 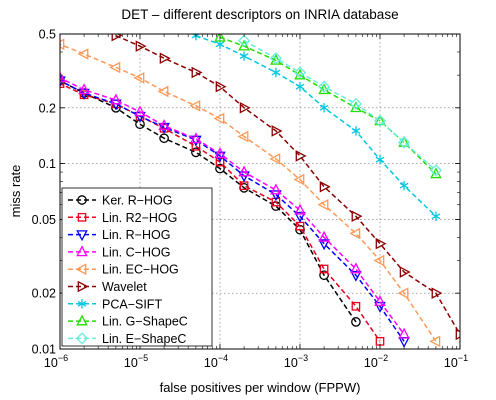 I want to click on legend-label: PCA−SIFT, so click(x=132, y=304).